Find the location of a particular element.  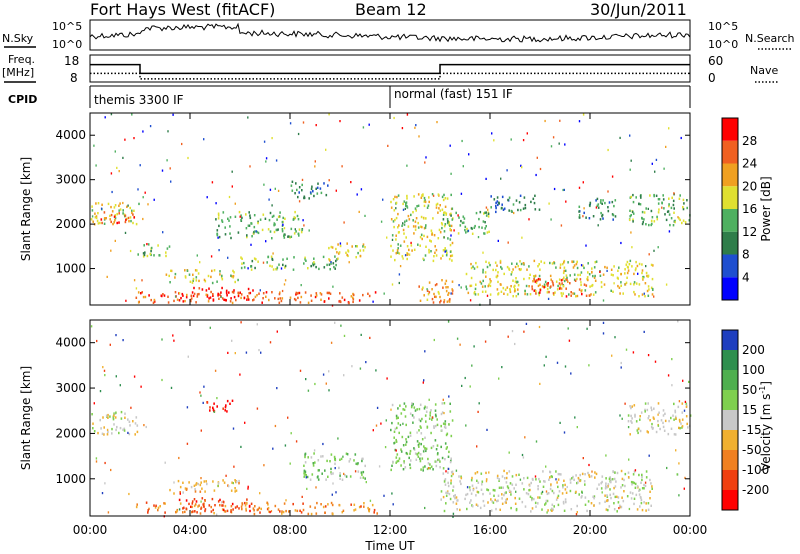

x-tick-label: 00:00 is located at coordinates (690, 530).